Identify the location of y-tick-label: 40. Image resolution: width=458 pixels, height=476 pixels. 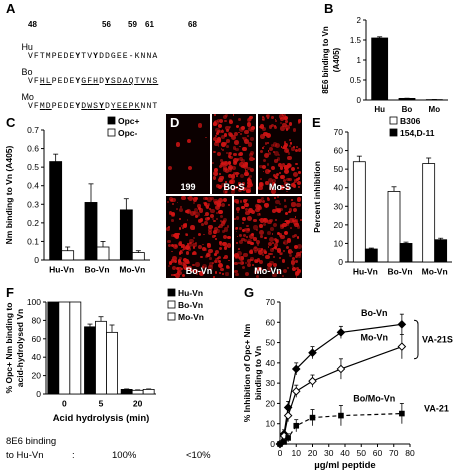
(339, 188).